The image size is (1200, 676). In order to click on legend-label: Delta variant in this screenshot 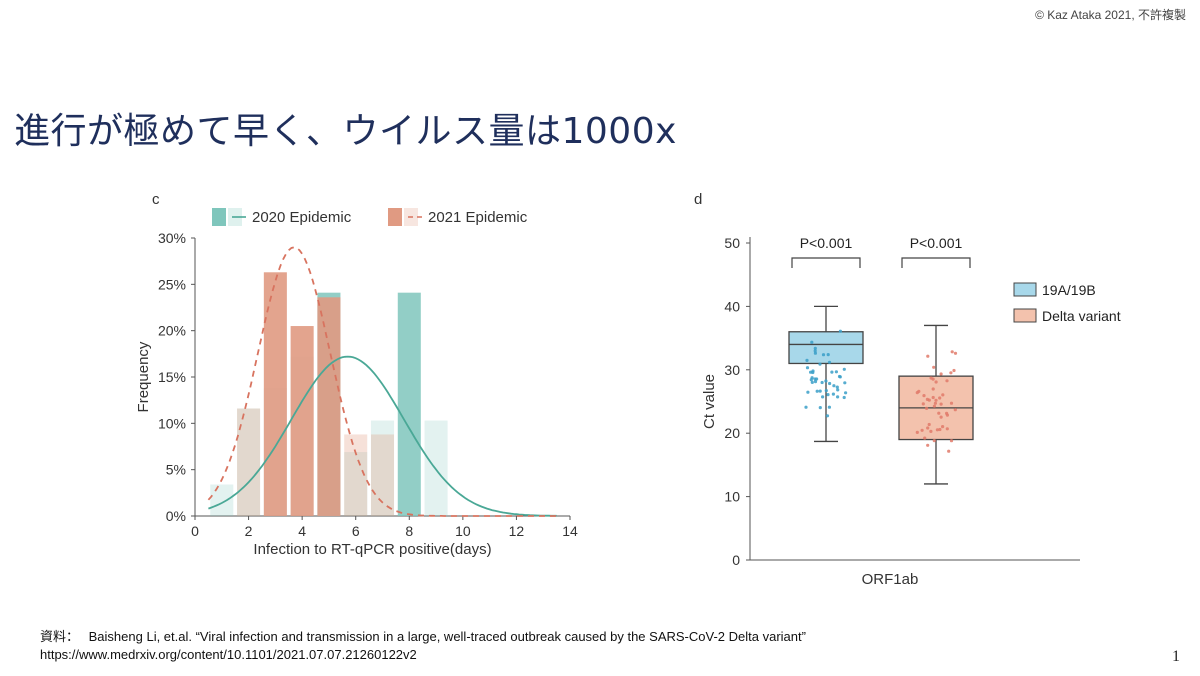, I will do `click(1081, 316)`.